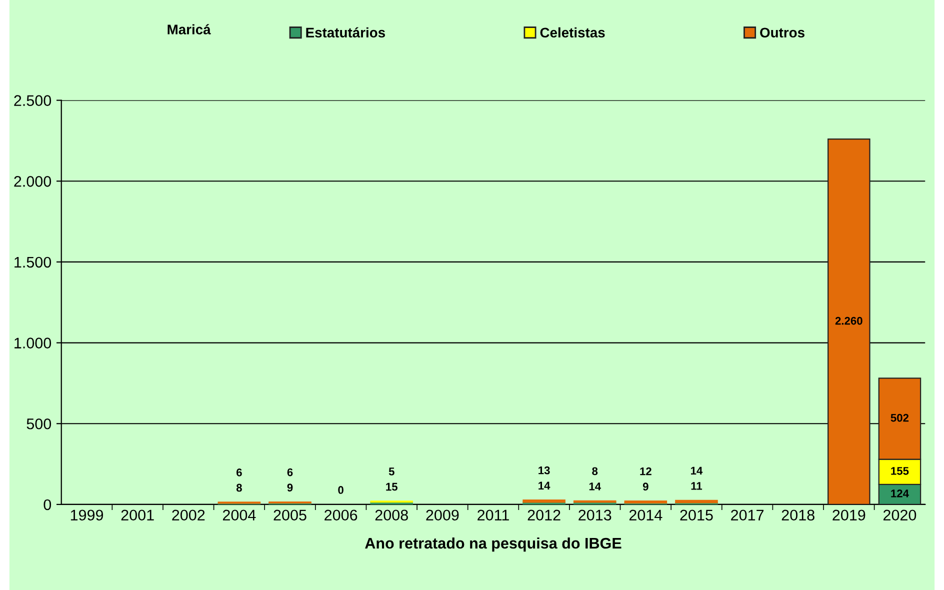 The height and width of the screenshot is (590, 944). I want to click on y-tick-label: 1.000, so click(33, 343).